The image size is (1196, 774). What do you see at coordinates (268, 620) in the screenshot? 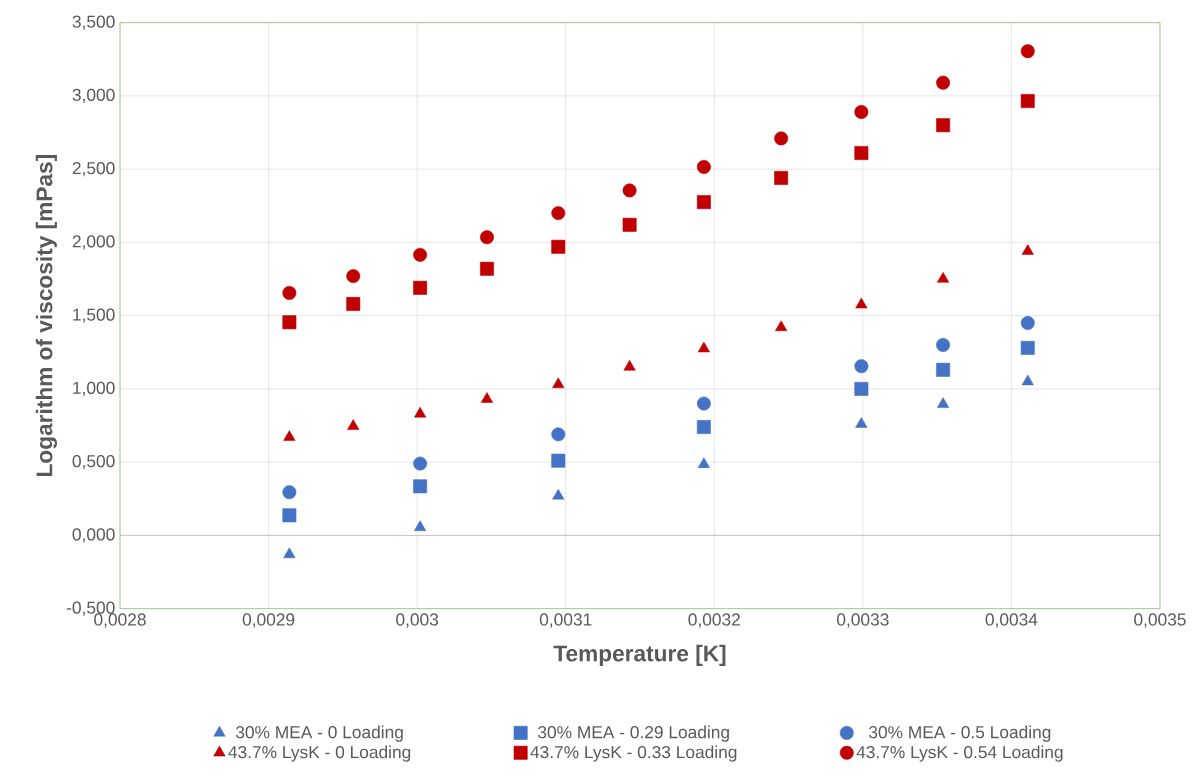
I see `x-tick-label: 0,0029` at bounding box center [268, 620].